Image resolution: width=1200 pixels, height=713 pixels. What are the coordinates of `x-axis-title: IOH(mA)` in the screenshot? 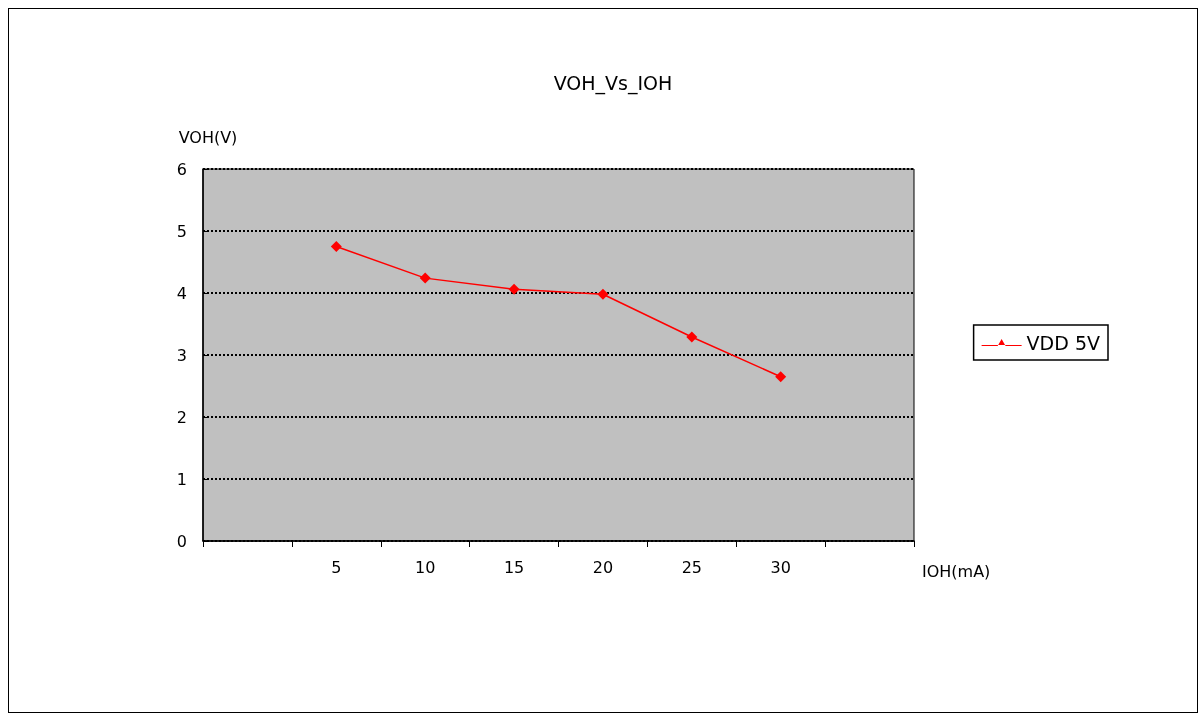 It's located at (956, 571).